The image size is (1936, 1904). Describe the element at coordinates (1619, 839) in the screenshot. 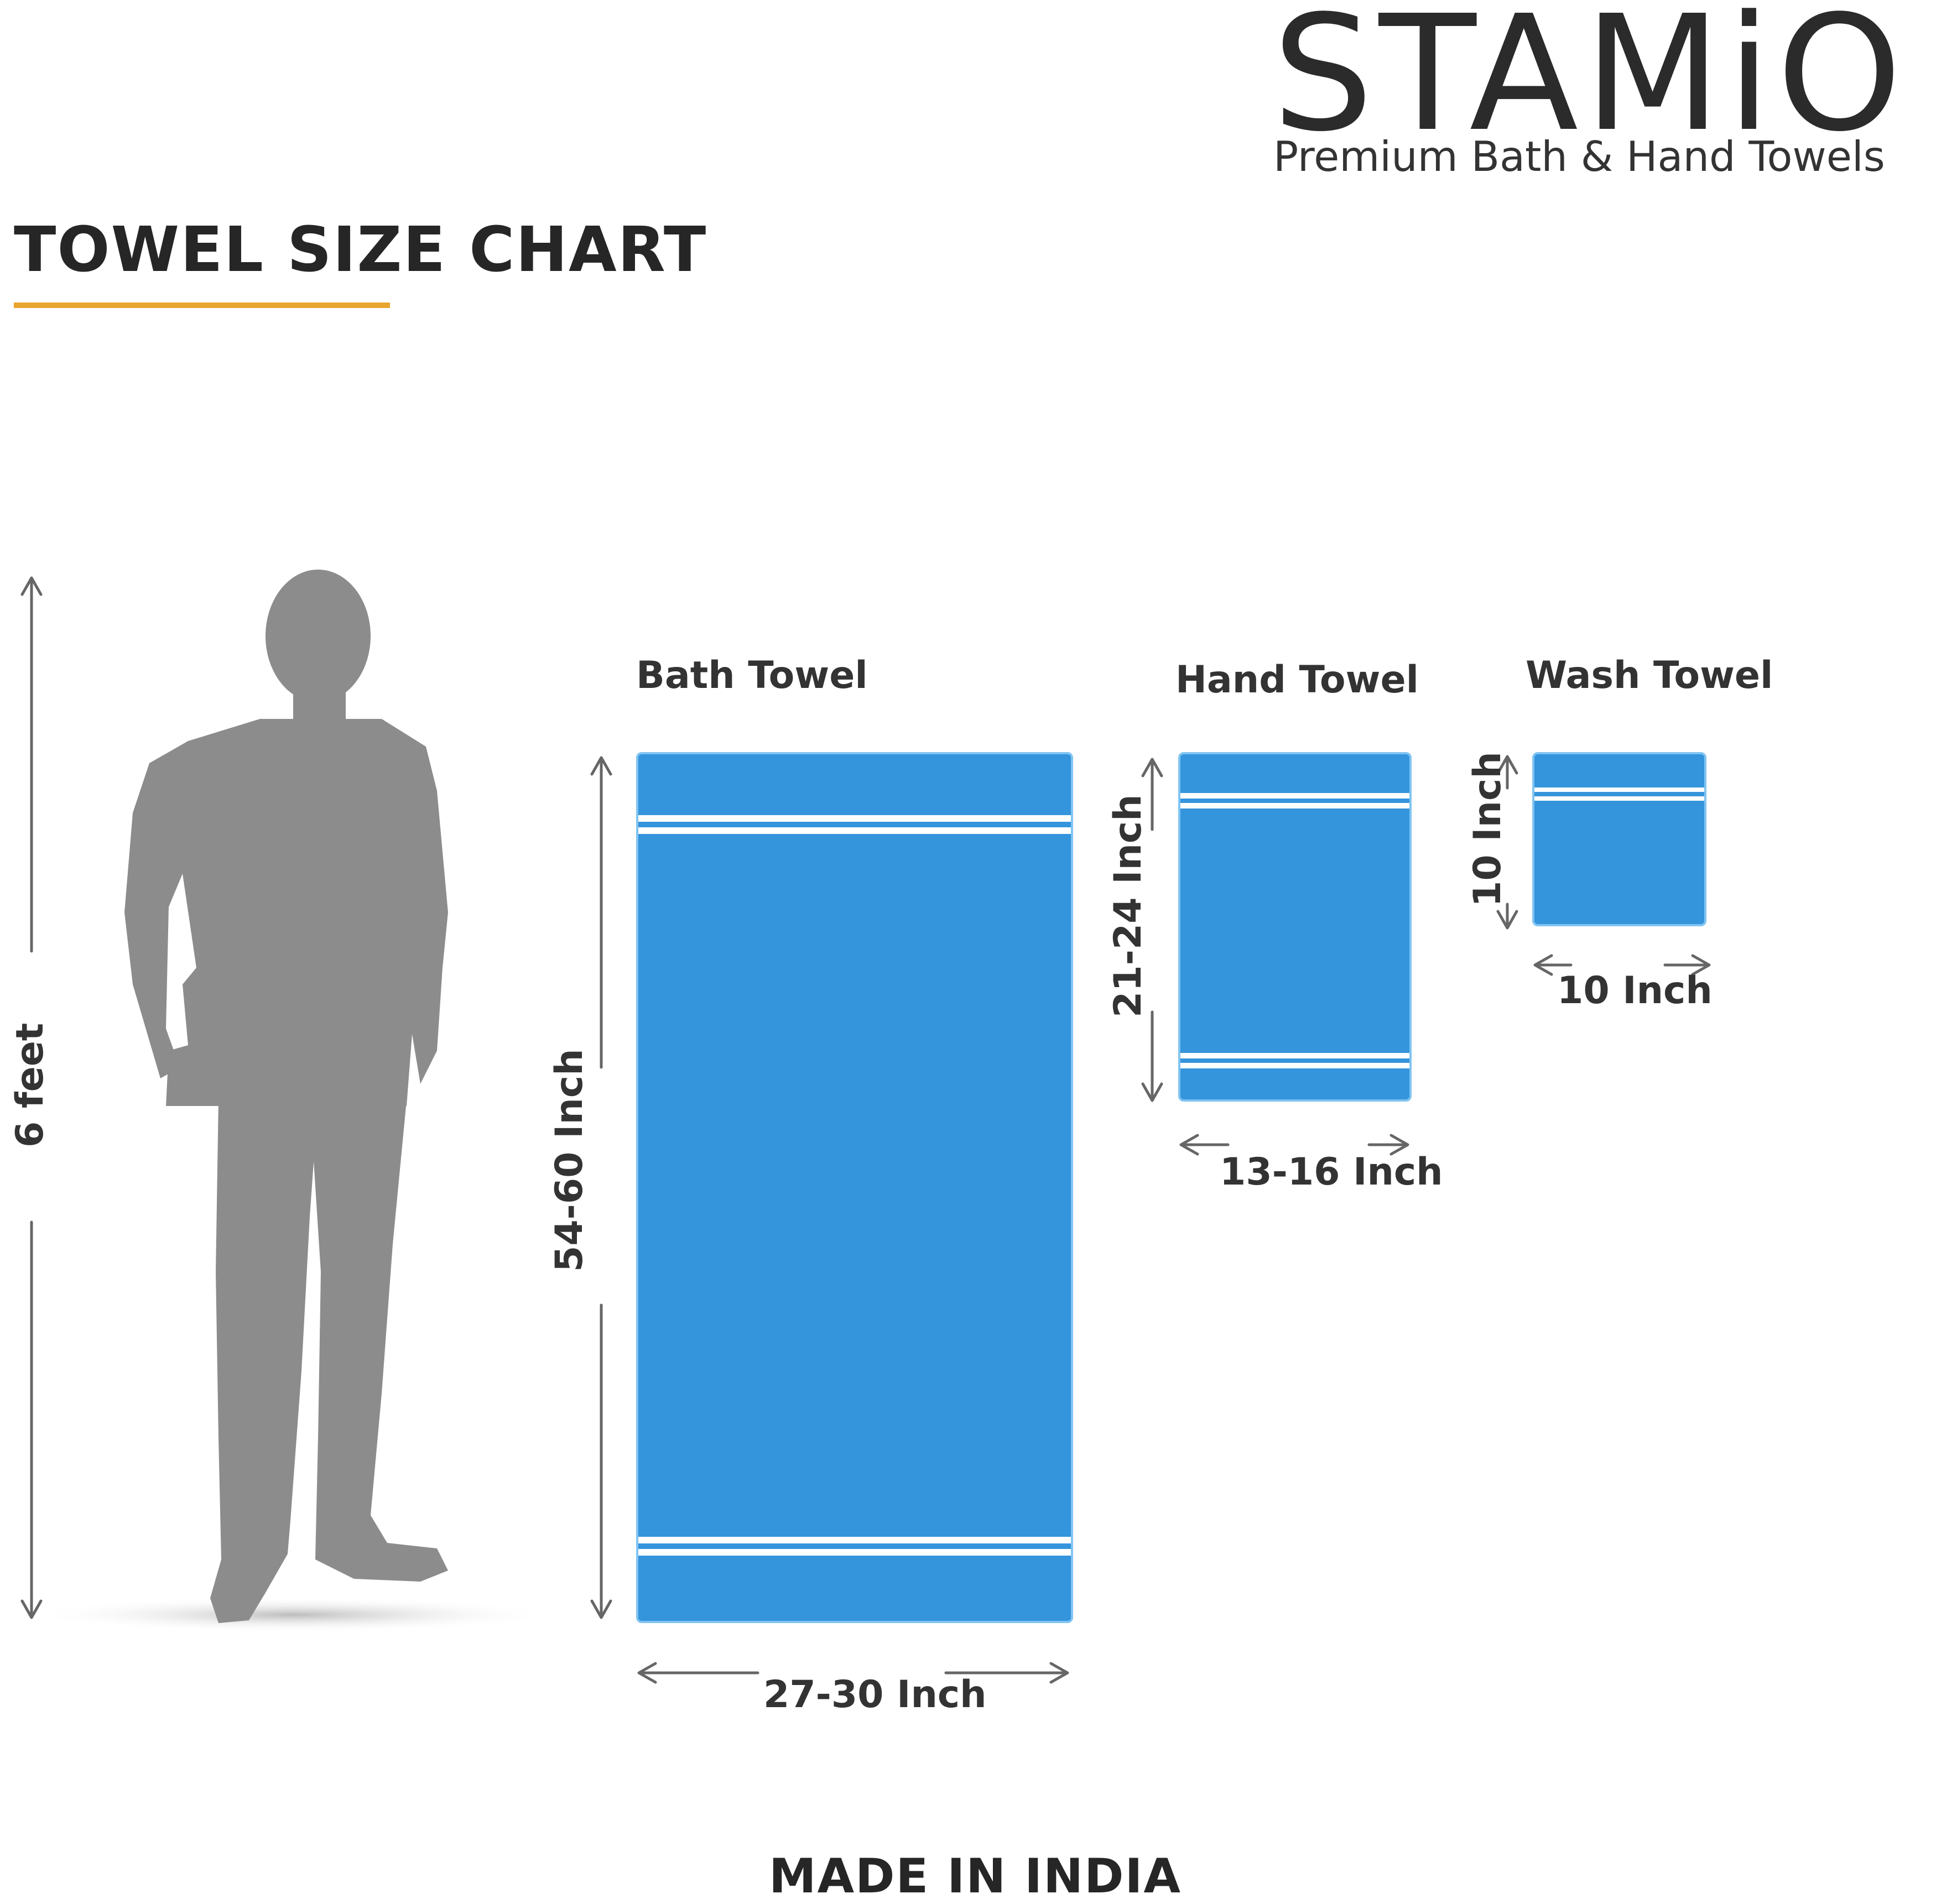

I see `wash-towel-image` at that location.